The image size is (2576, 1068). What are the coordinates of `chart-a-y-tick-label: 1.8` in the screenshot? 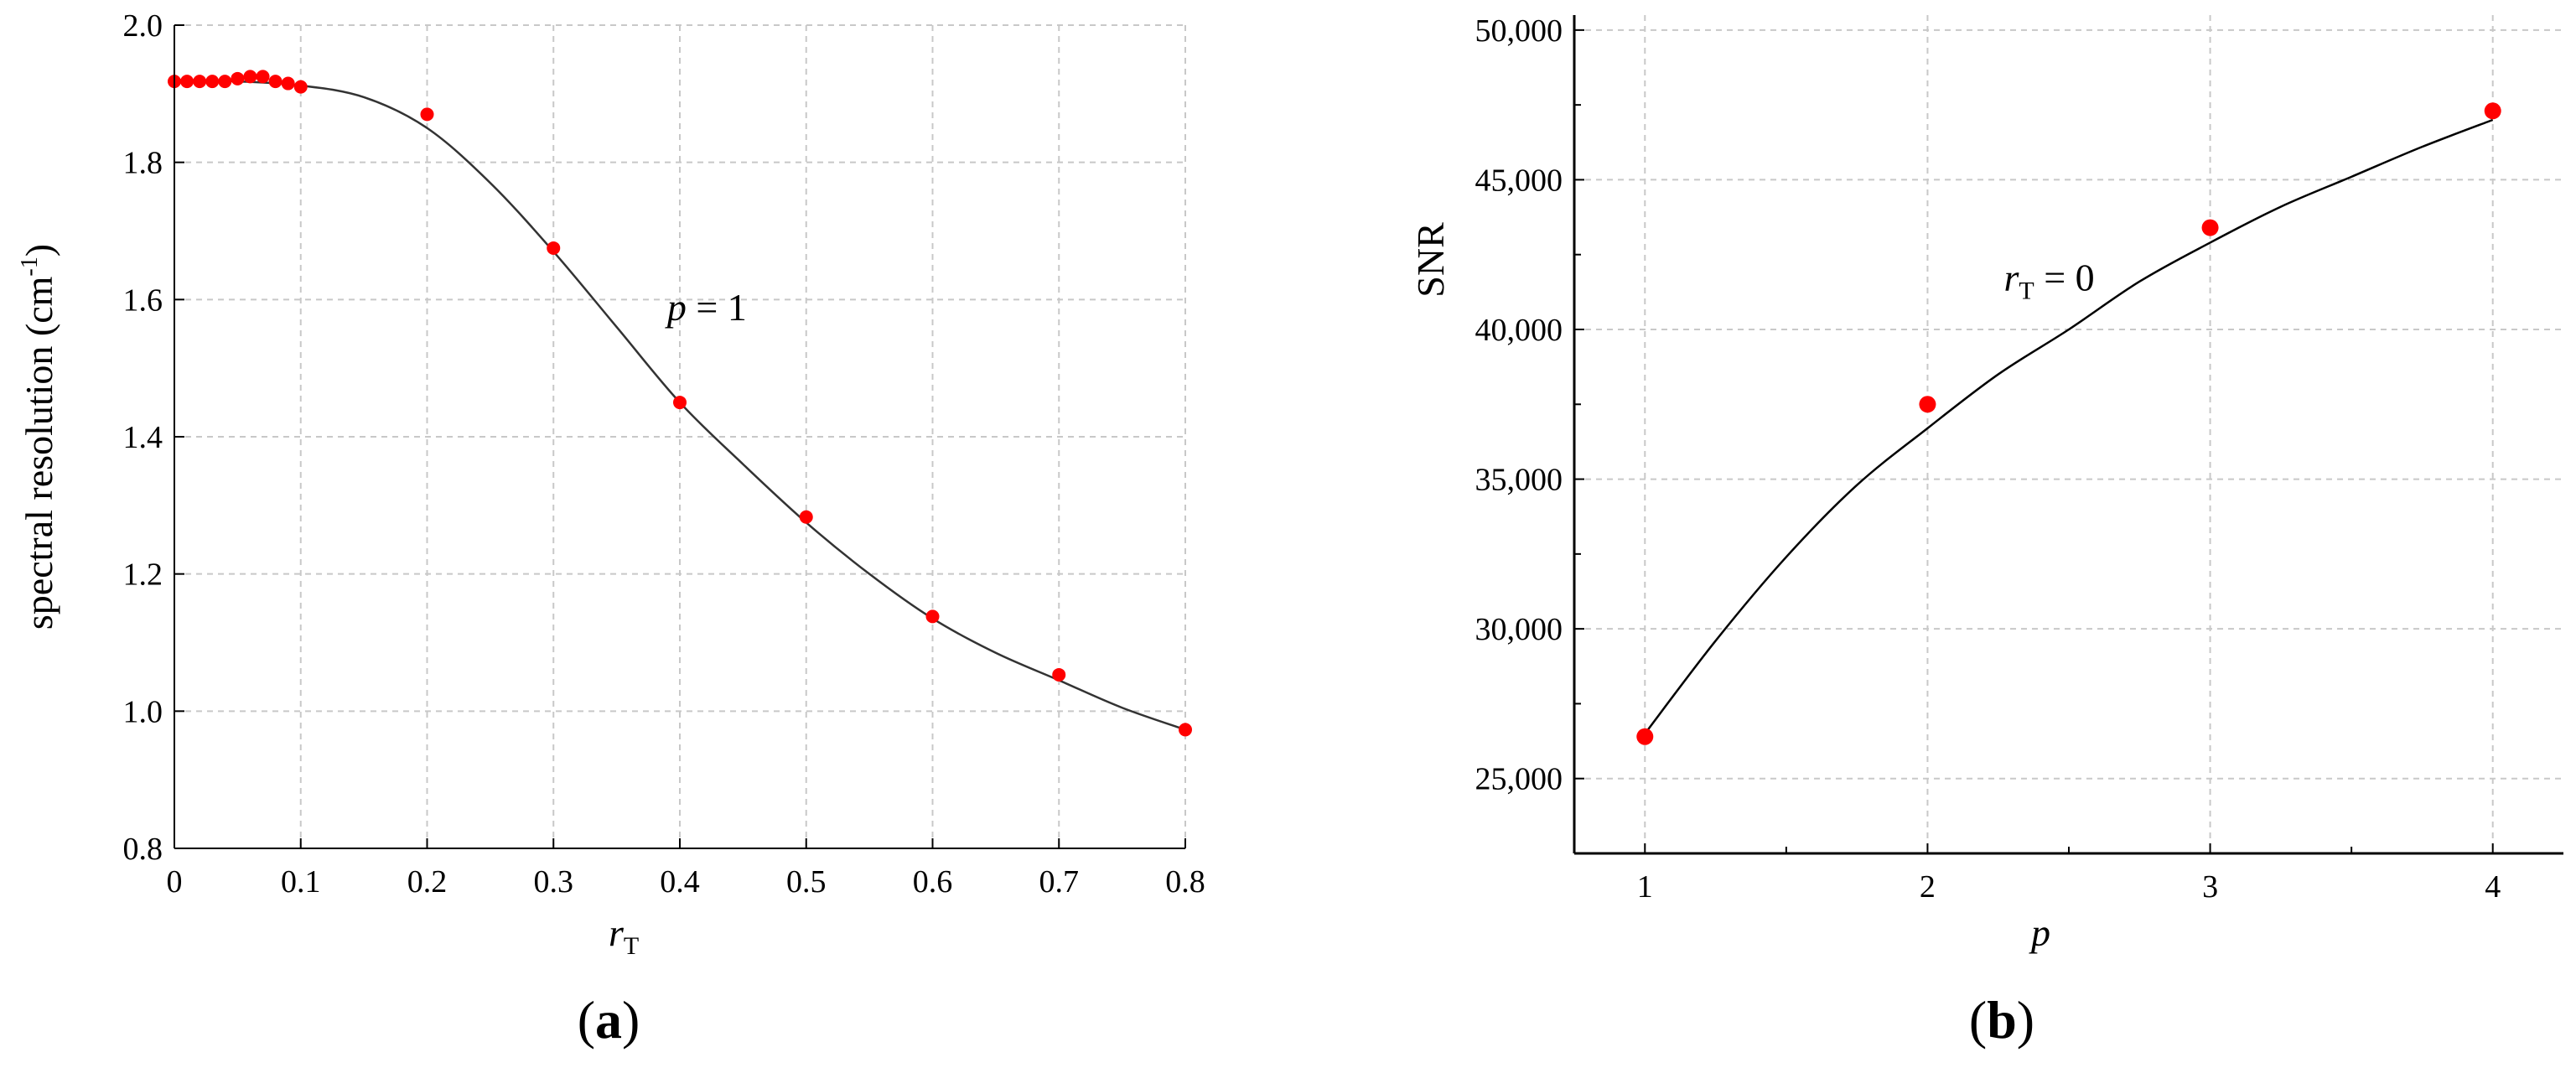 It's located at (143, 163).